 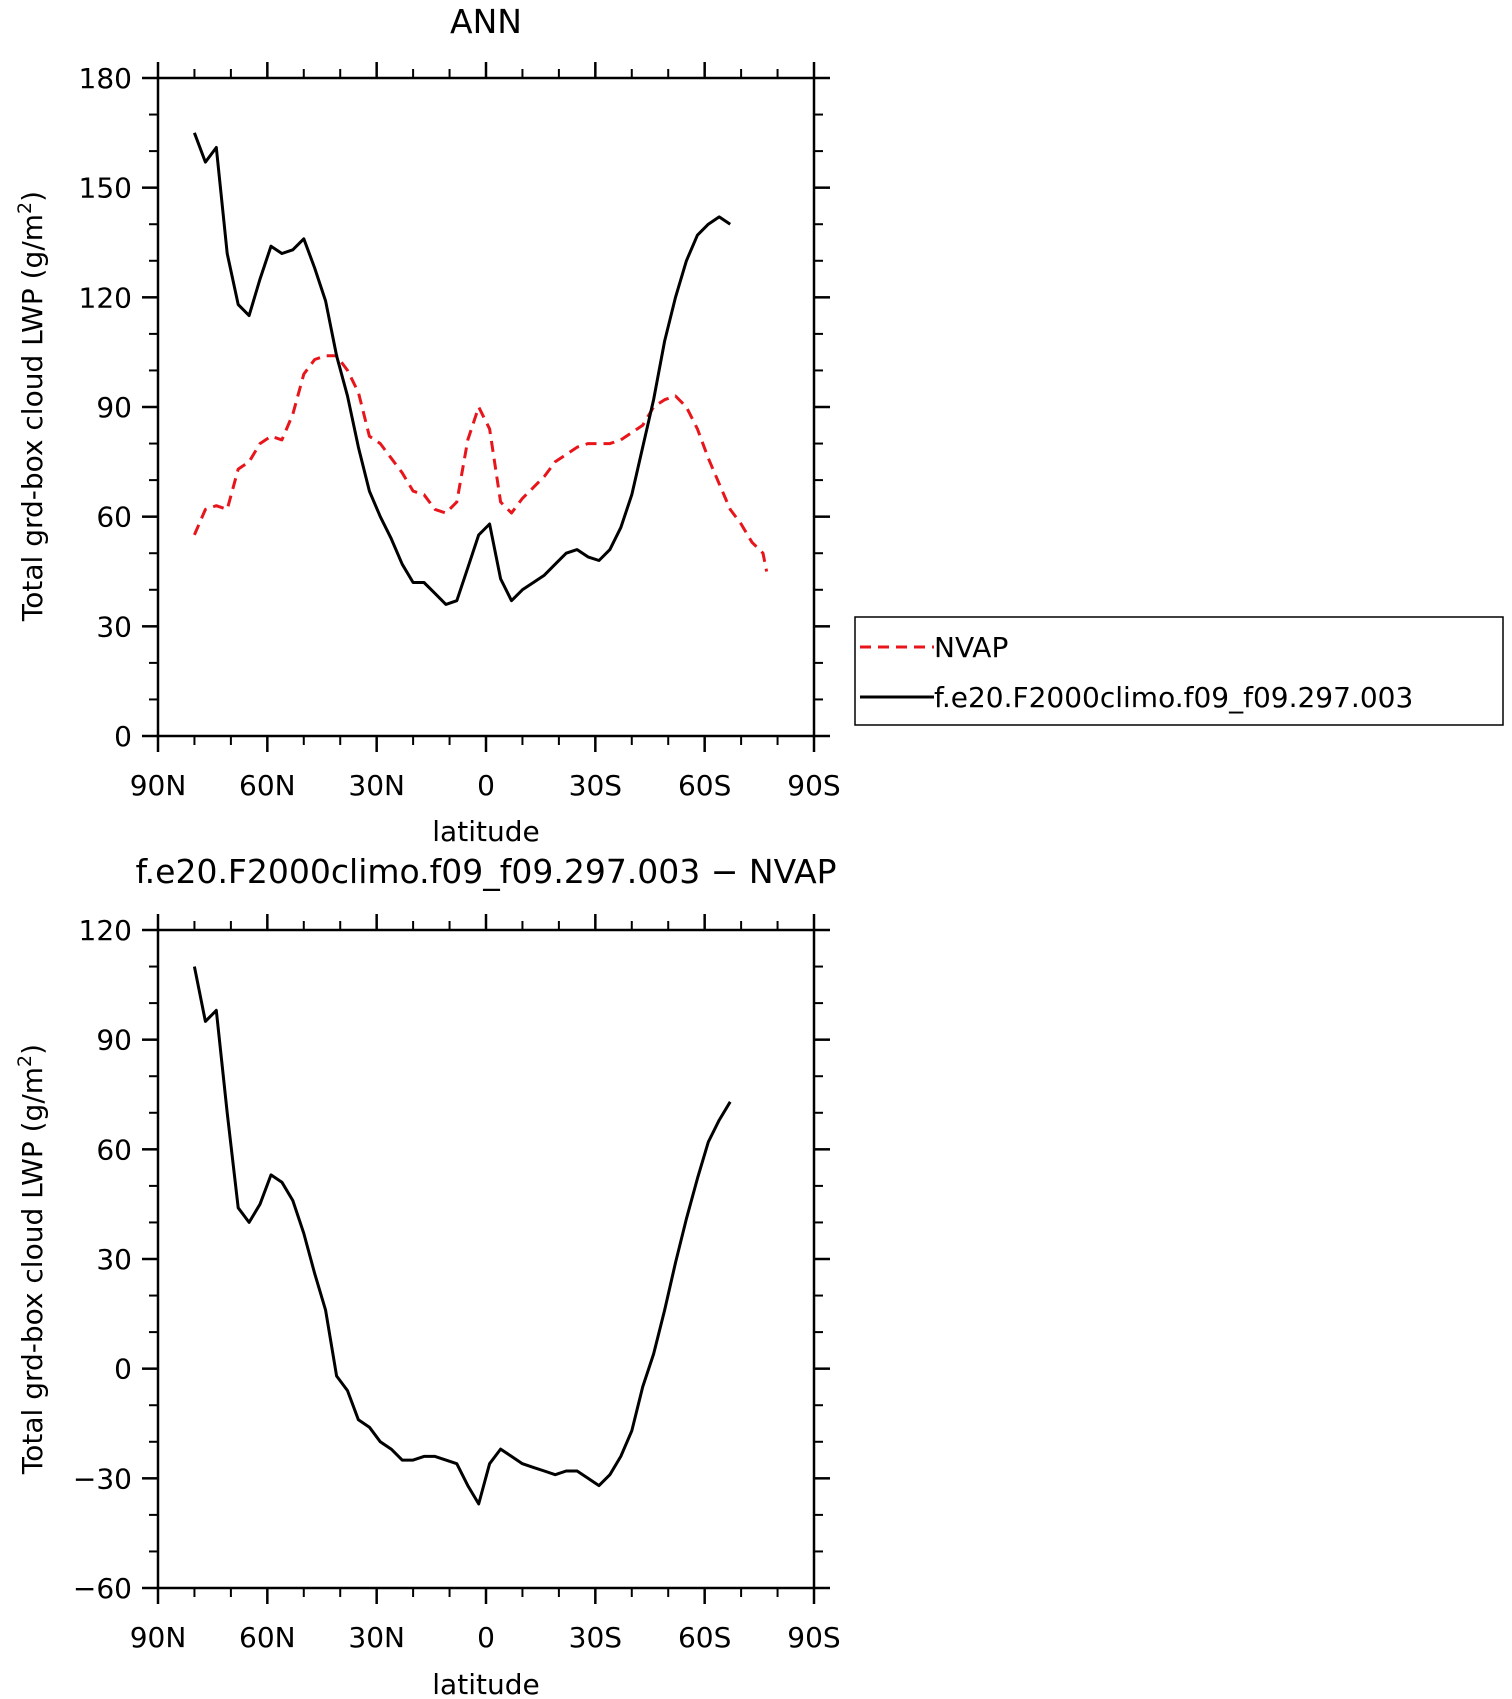 What do you see at coordinates (105, 188) in the screenshot?
I see `top-y-tick-label: 150` at bounding box center [105, 188].